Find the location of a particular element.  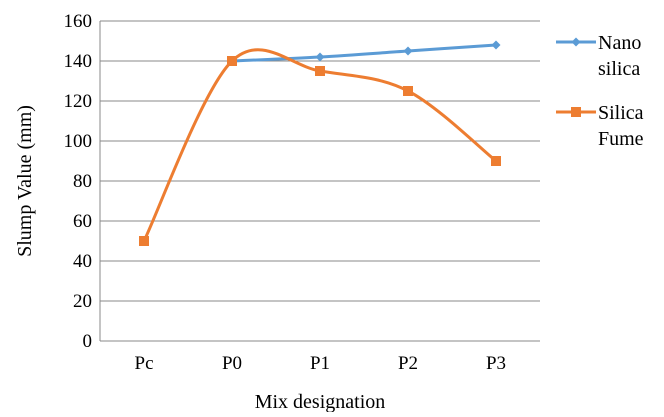

series-line is located at coordinates (364, 53).